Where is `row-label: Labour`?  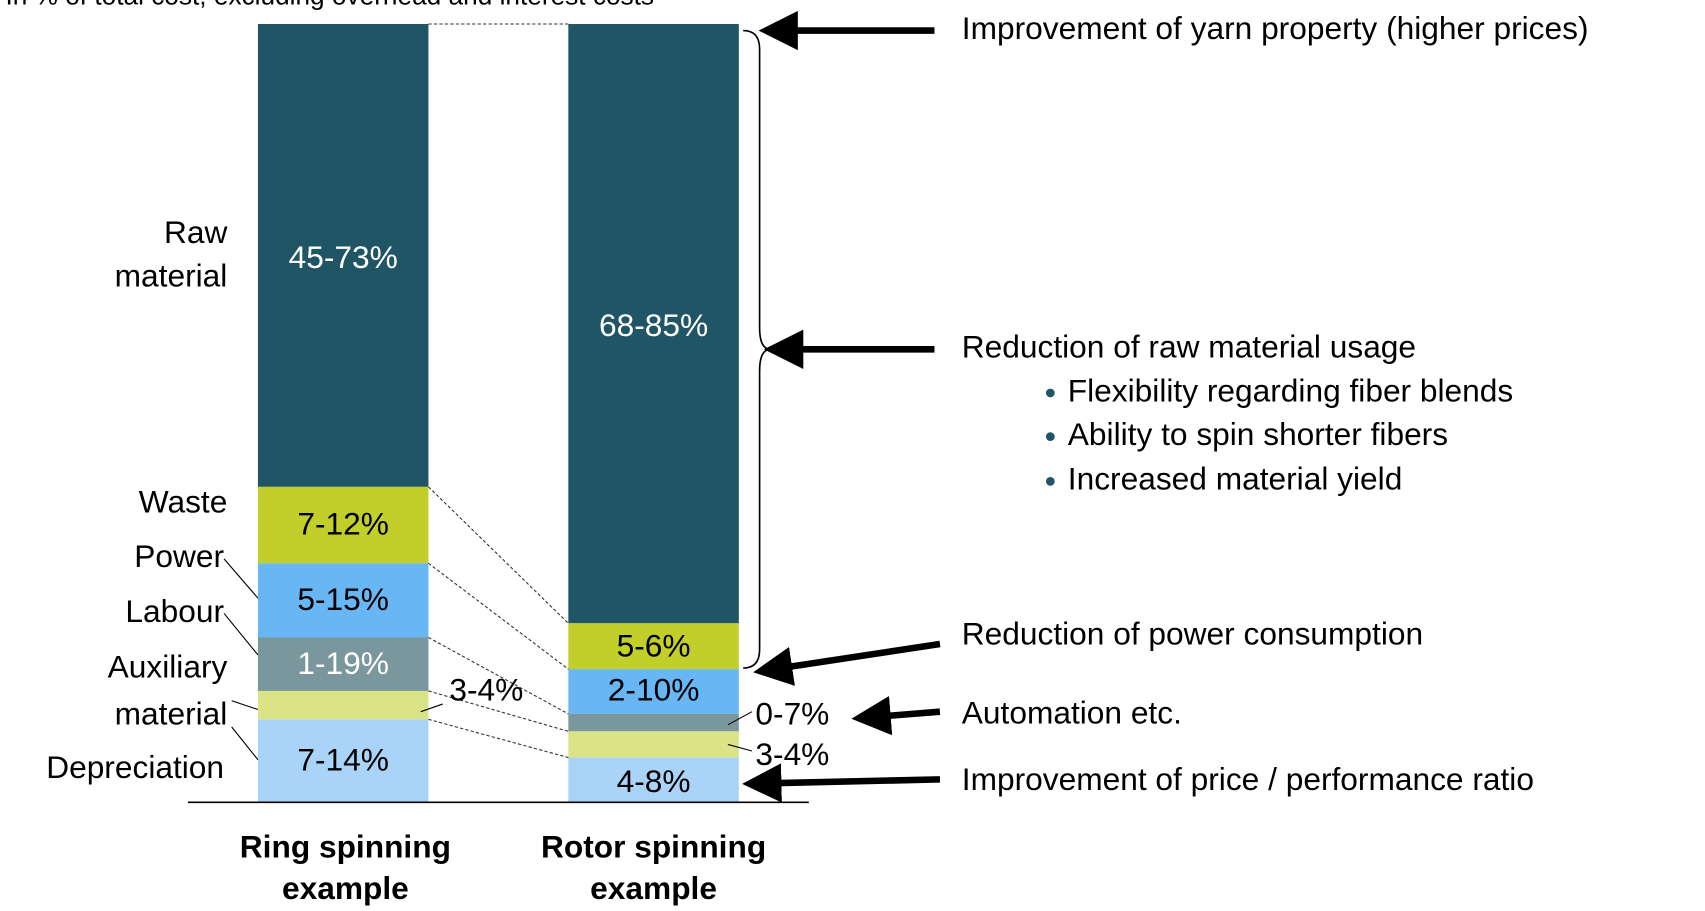 row-label: Labour is located at coordinates (174, 611).